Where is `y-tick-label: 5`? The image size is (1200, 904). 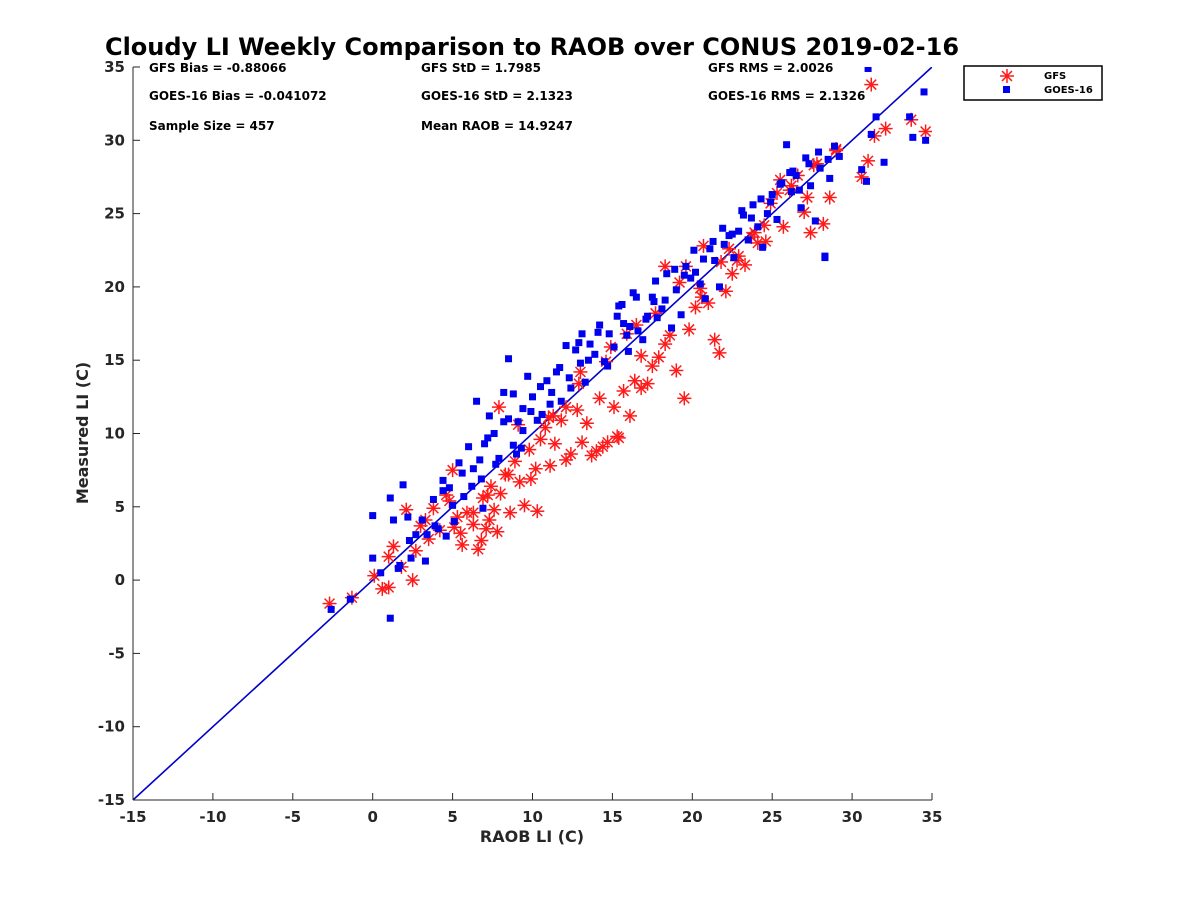 y-tick-label: 5 is located at coordinates (120, 507).